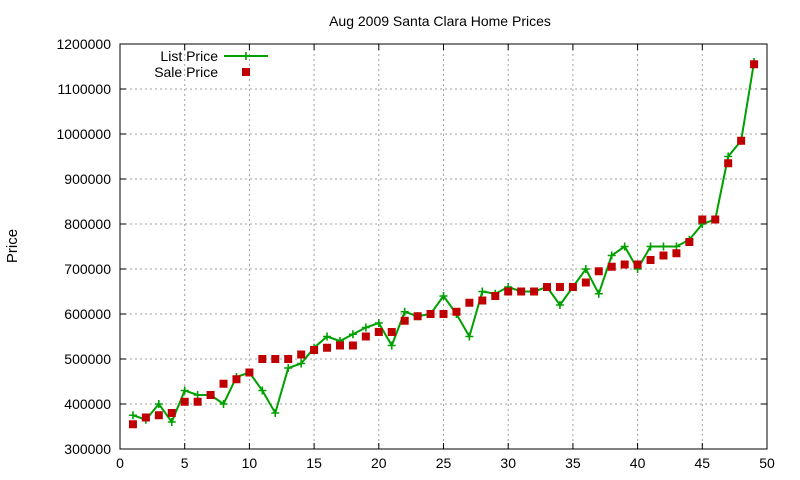  I want to click on y-tick-label: 1100000, so click(85, 89).